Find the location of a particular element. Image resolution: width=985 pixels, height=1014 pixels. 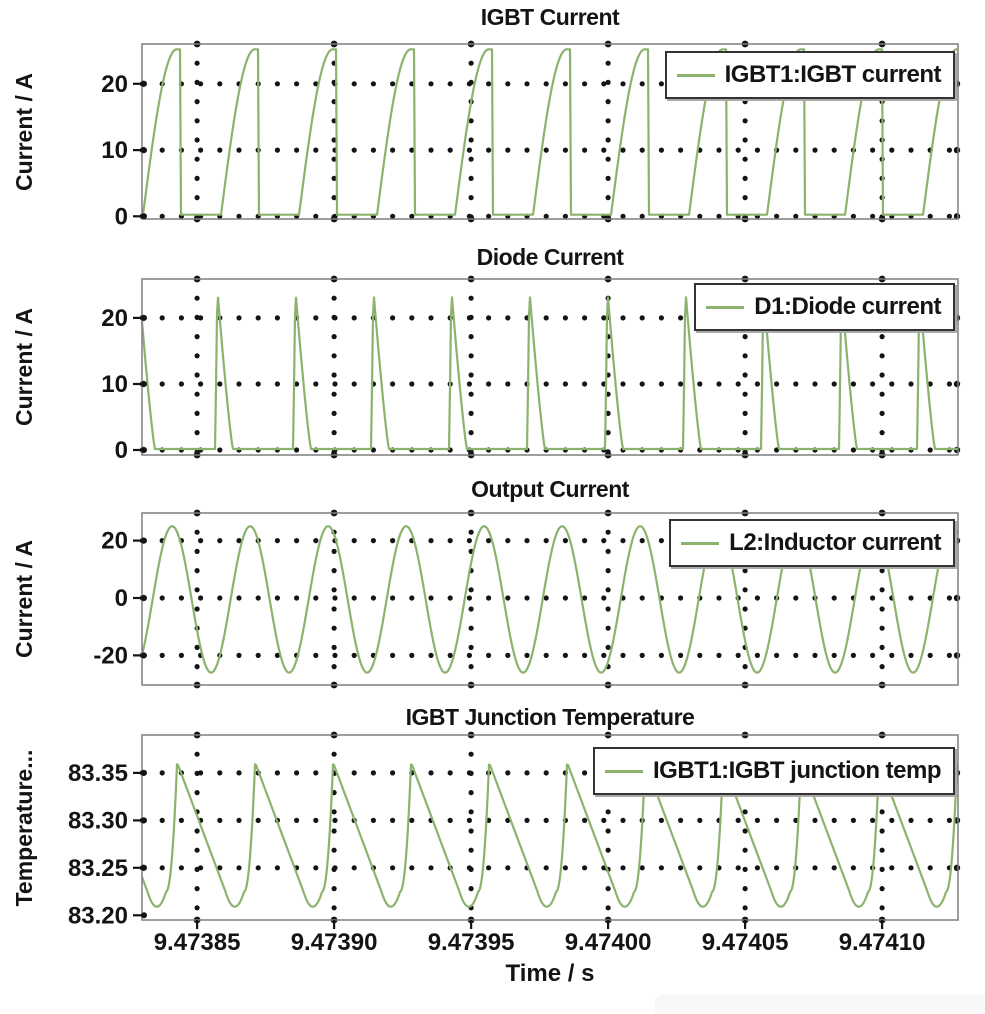

legend-label: IGBT1:IGBT current is located at coordinates (833, 74).